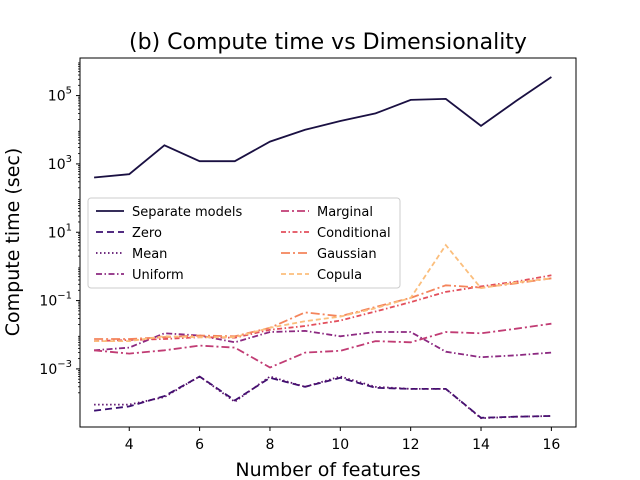 Image resolution: width=640 pixels, height=480 pixels. I want to click on y-tick-label: 10⁻³, so click(55, 368).